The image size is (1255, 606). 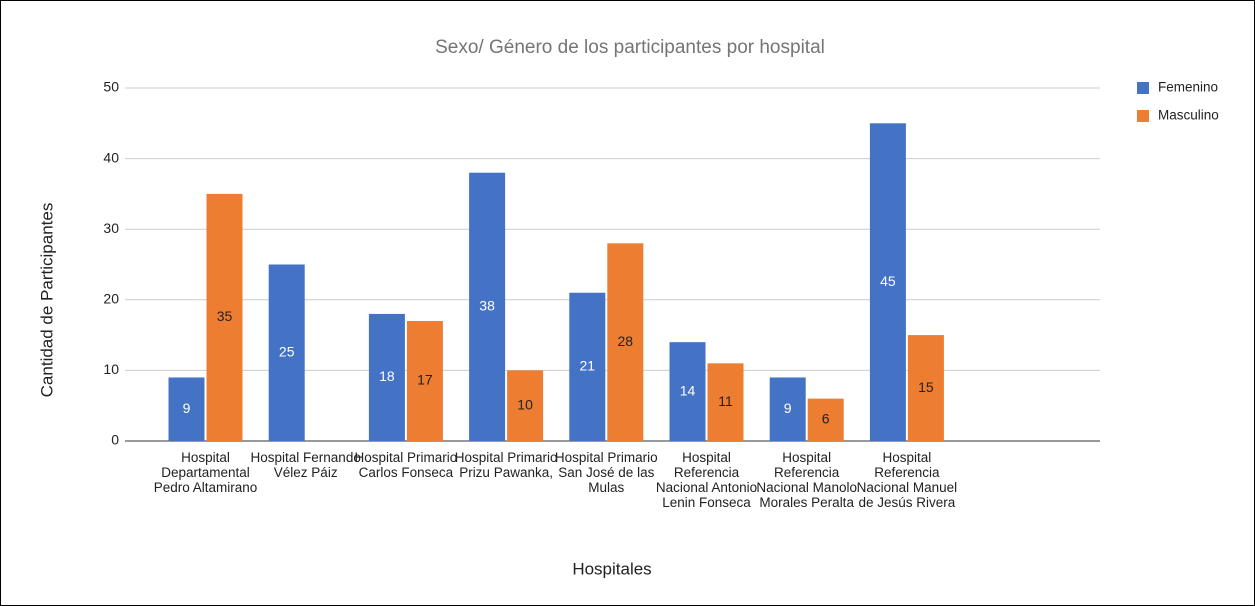 I want to click on data-label: 25, so click(x=287, y=351).